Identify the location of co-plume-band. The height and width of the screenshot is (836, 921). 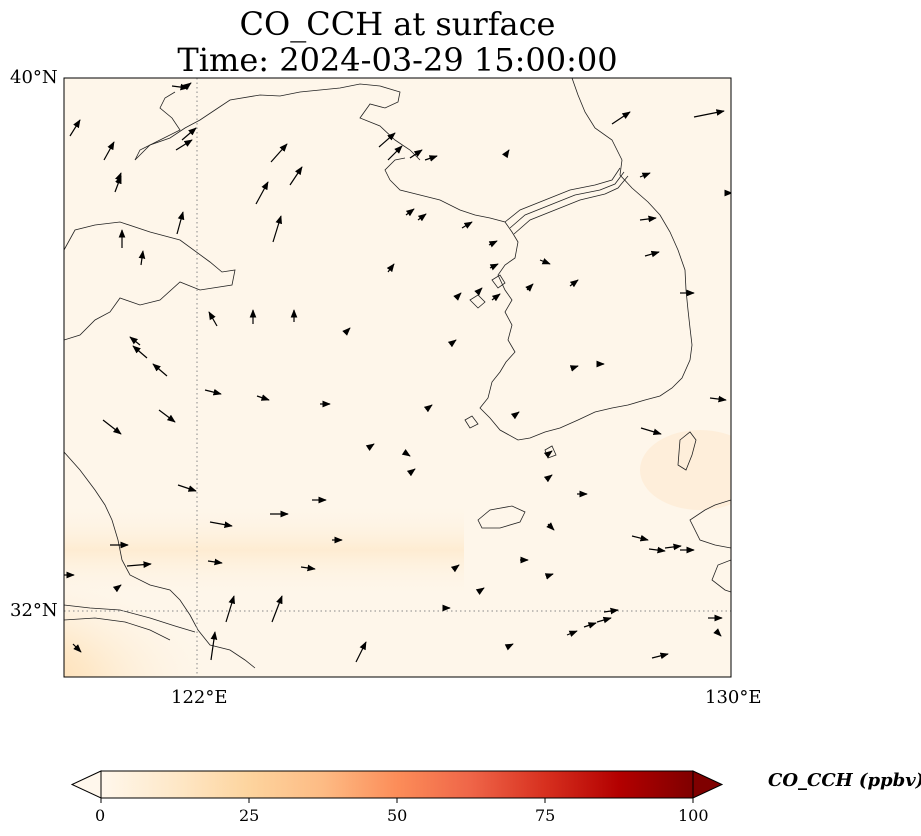
(264, 550).